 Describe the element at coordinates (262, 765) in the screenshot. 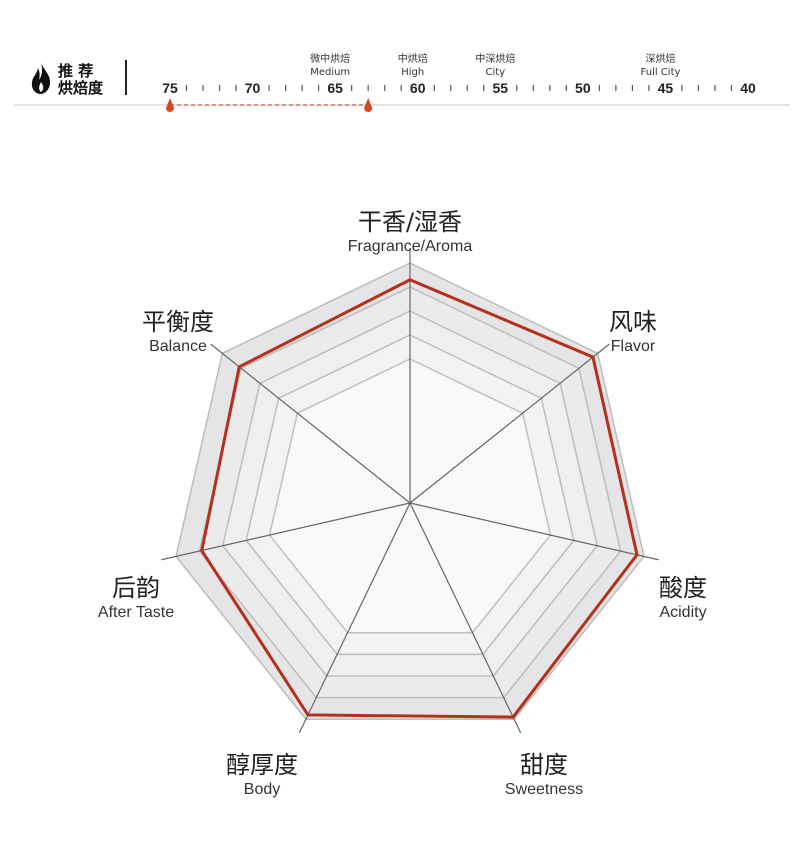

I see `axis-label-cn: 醇厚度` at that location.